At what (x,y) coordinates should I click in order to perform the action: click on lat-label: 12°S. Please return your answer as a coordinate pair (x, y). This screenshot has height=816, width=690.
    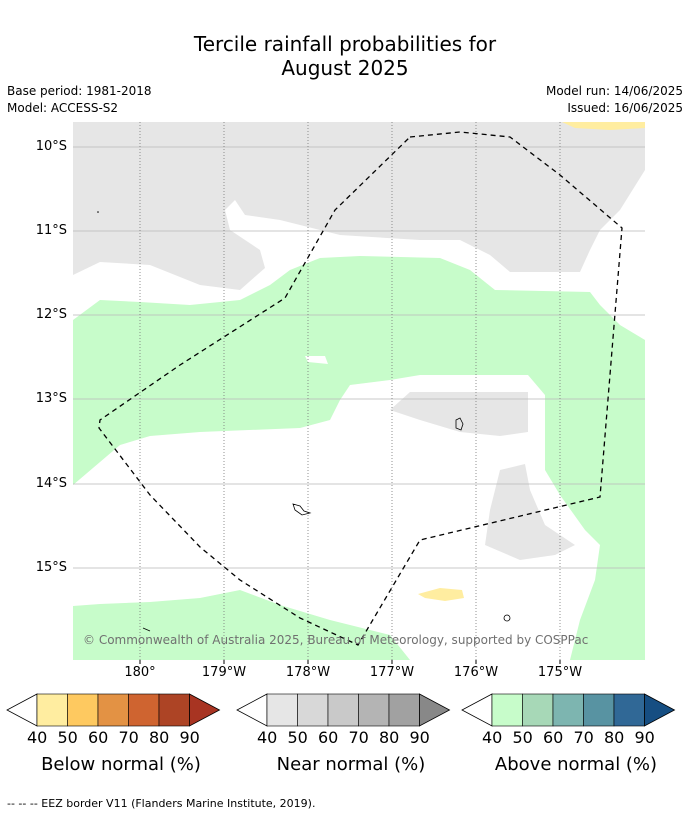
    Looking at the image, I should click on (51, 314).